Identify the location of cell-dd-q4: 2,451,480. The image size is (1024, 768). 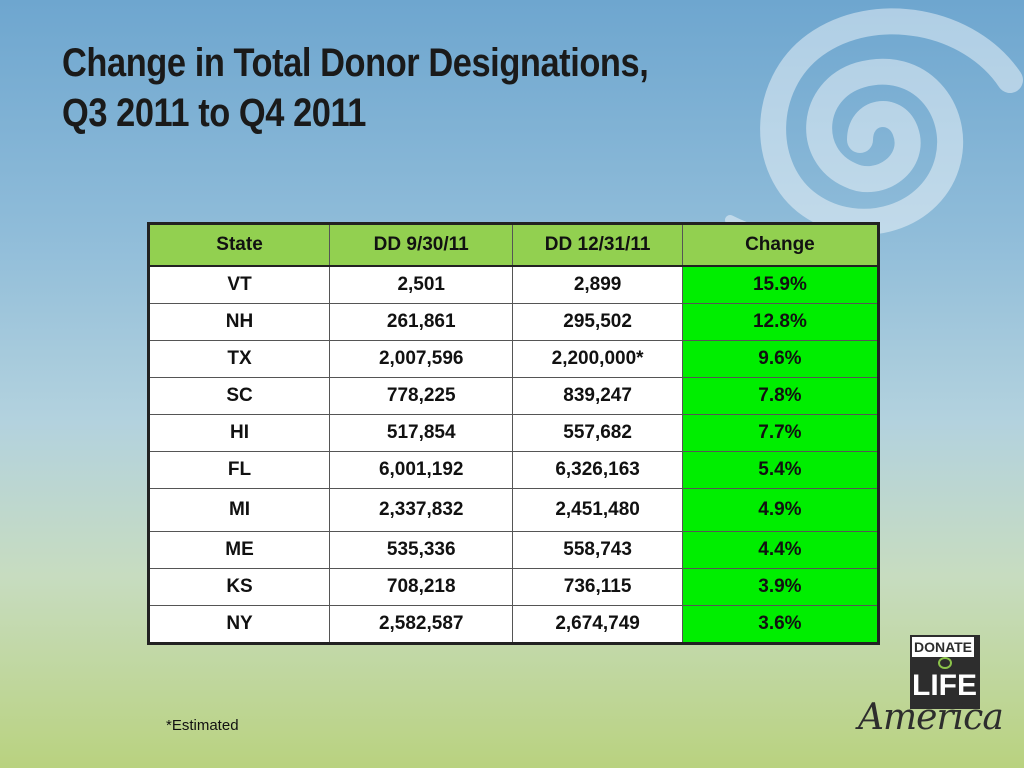
(597, 510).